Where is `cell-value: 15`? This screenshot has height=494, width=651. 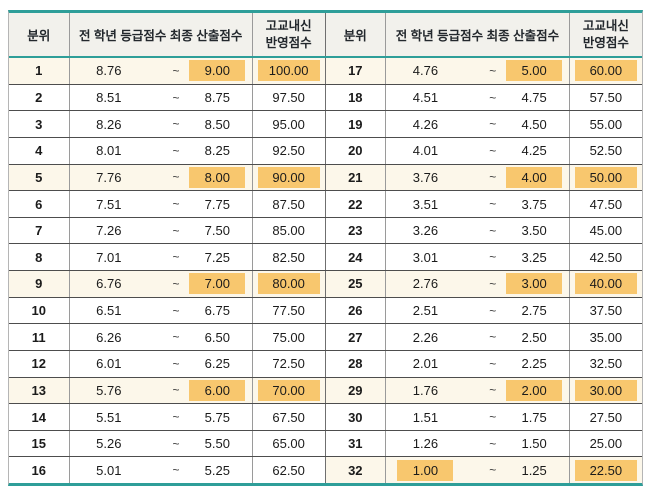
cell-value: 15 is located at coordinates (38, 444).